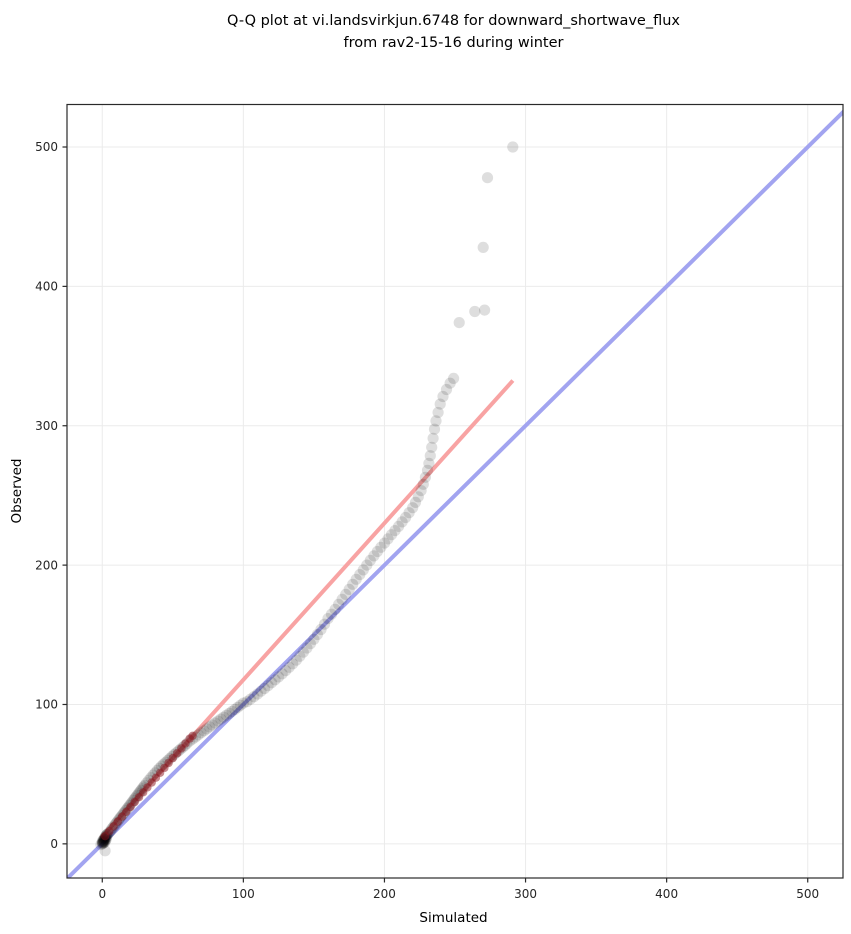 Image resolution: width=851 pixels, height=934 pixels. I want to click on x-tick-label: 400, so click(666, 894).